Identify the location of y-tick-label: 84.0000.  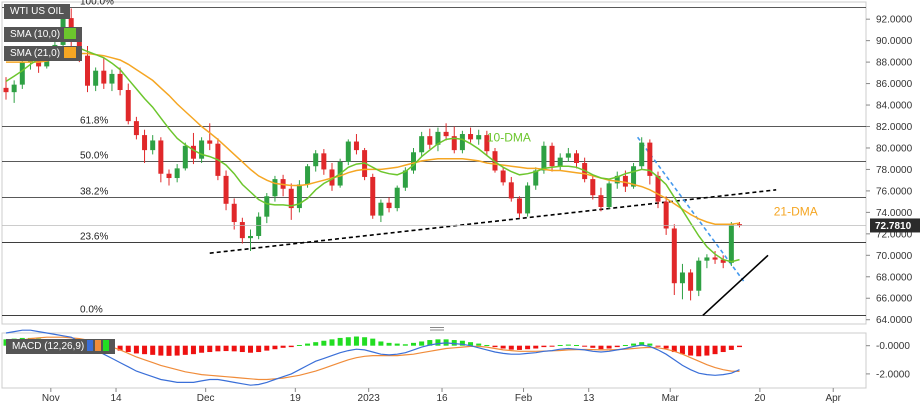
(894, 106).